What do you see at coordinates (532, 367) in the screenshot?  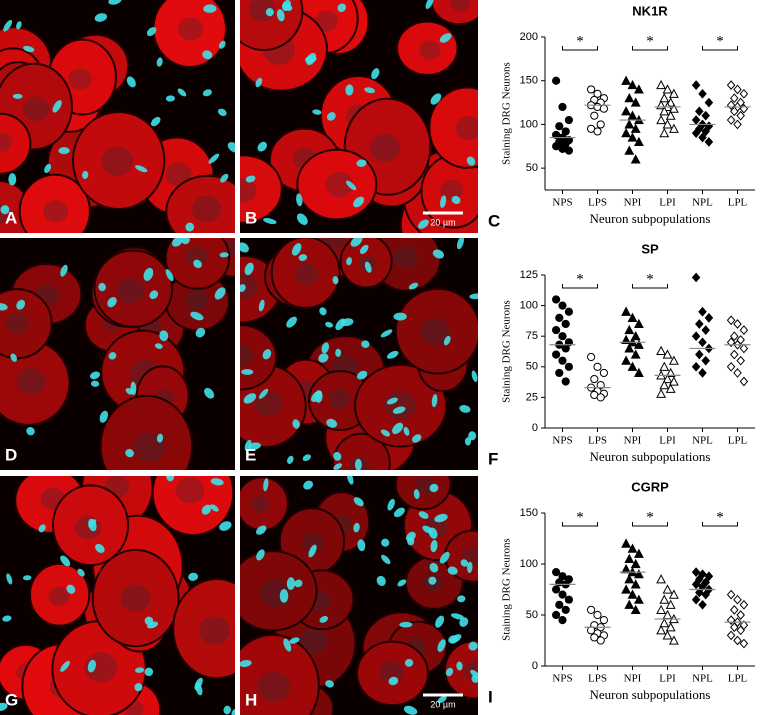 I see `y-tick-label: 50` at bounding box center [532, 367].